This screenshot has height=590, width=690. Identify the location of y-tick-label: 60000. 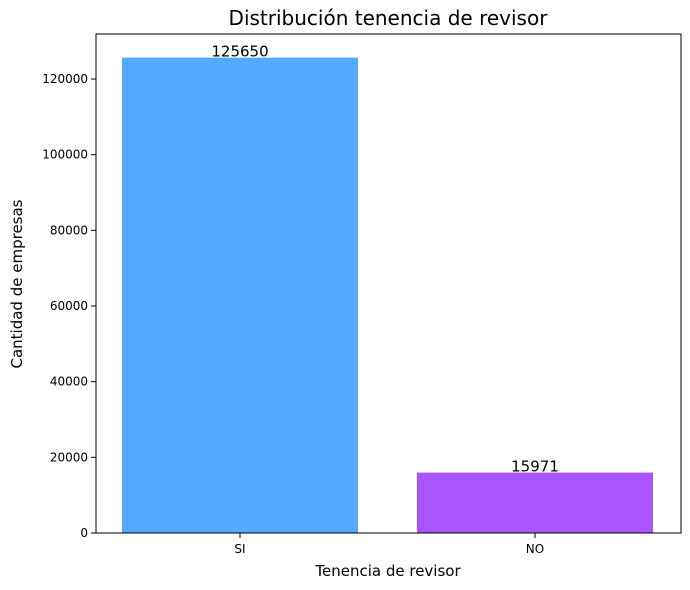
(69, 306).